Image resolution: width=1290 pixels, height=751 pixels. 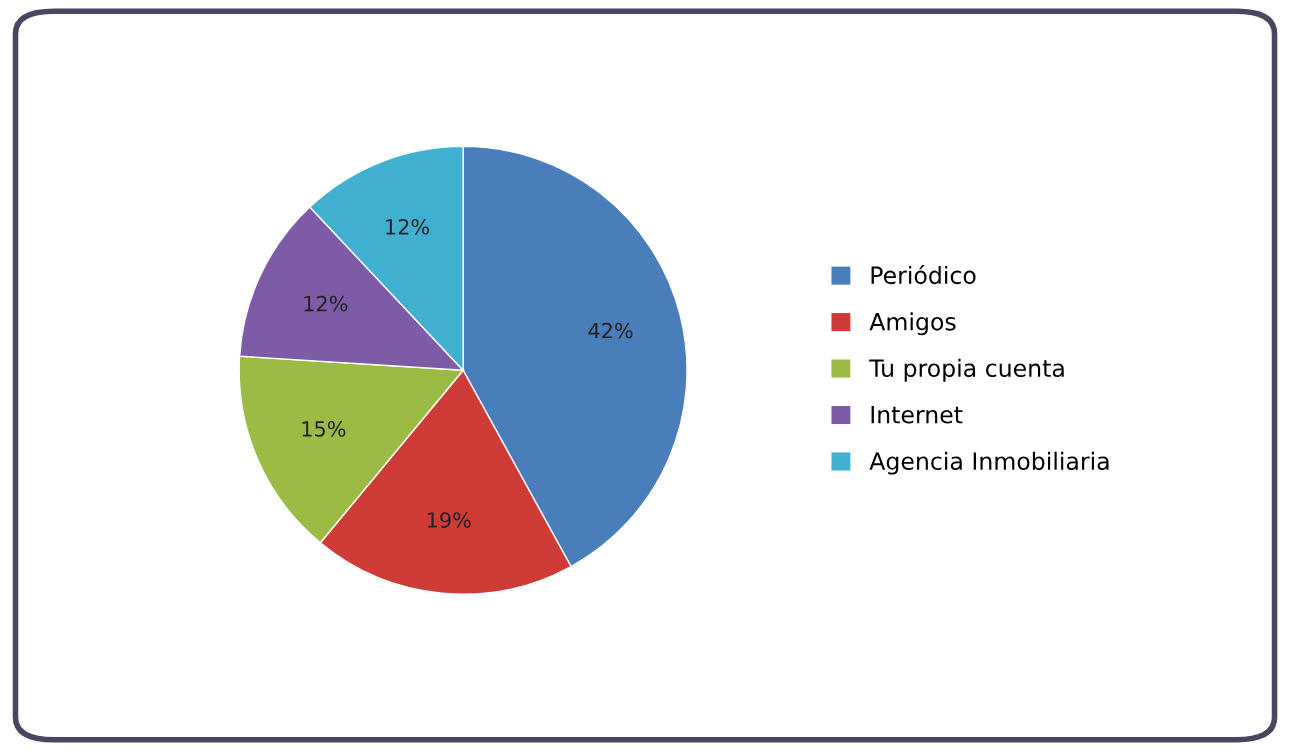 What do you see at coordinates (912, 324) in the screenshot?
I see `legend-label: Amigos` at bounding box center [912, 324].